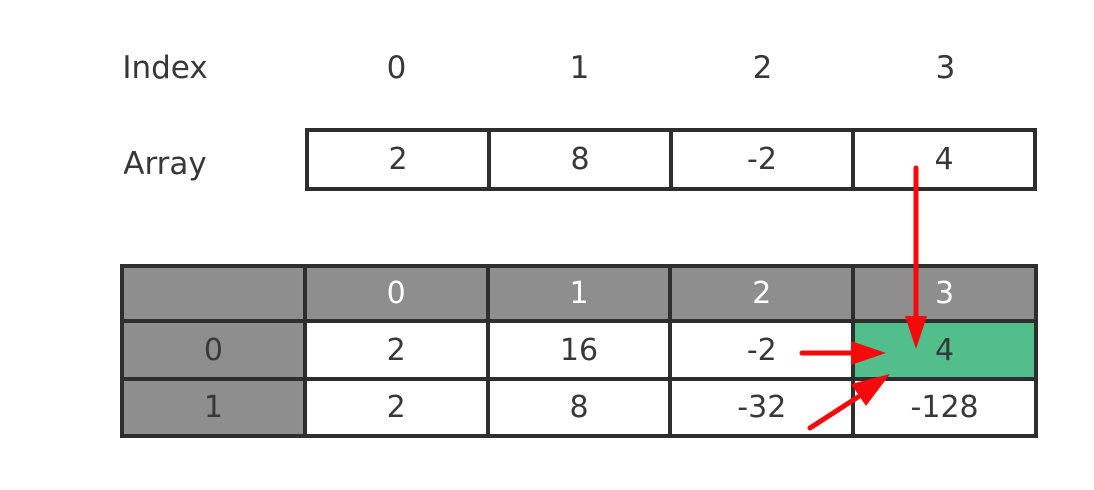 The height and width of the screenshot is (490, 1094). Describe the element at coordinates (582, 159) in the screenshot. I see `array-cell-1: 8` at that location.